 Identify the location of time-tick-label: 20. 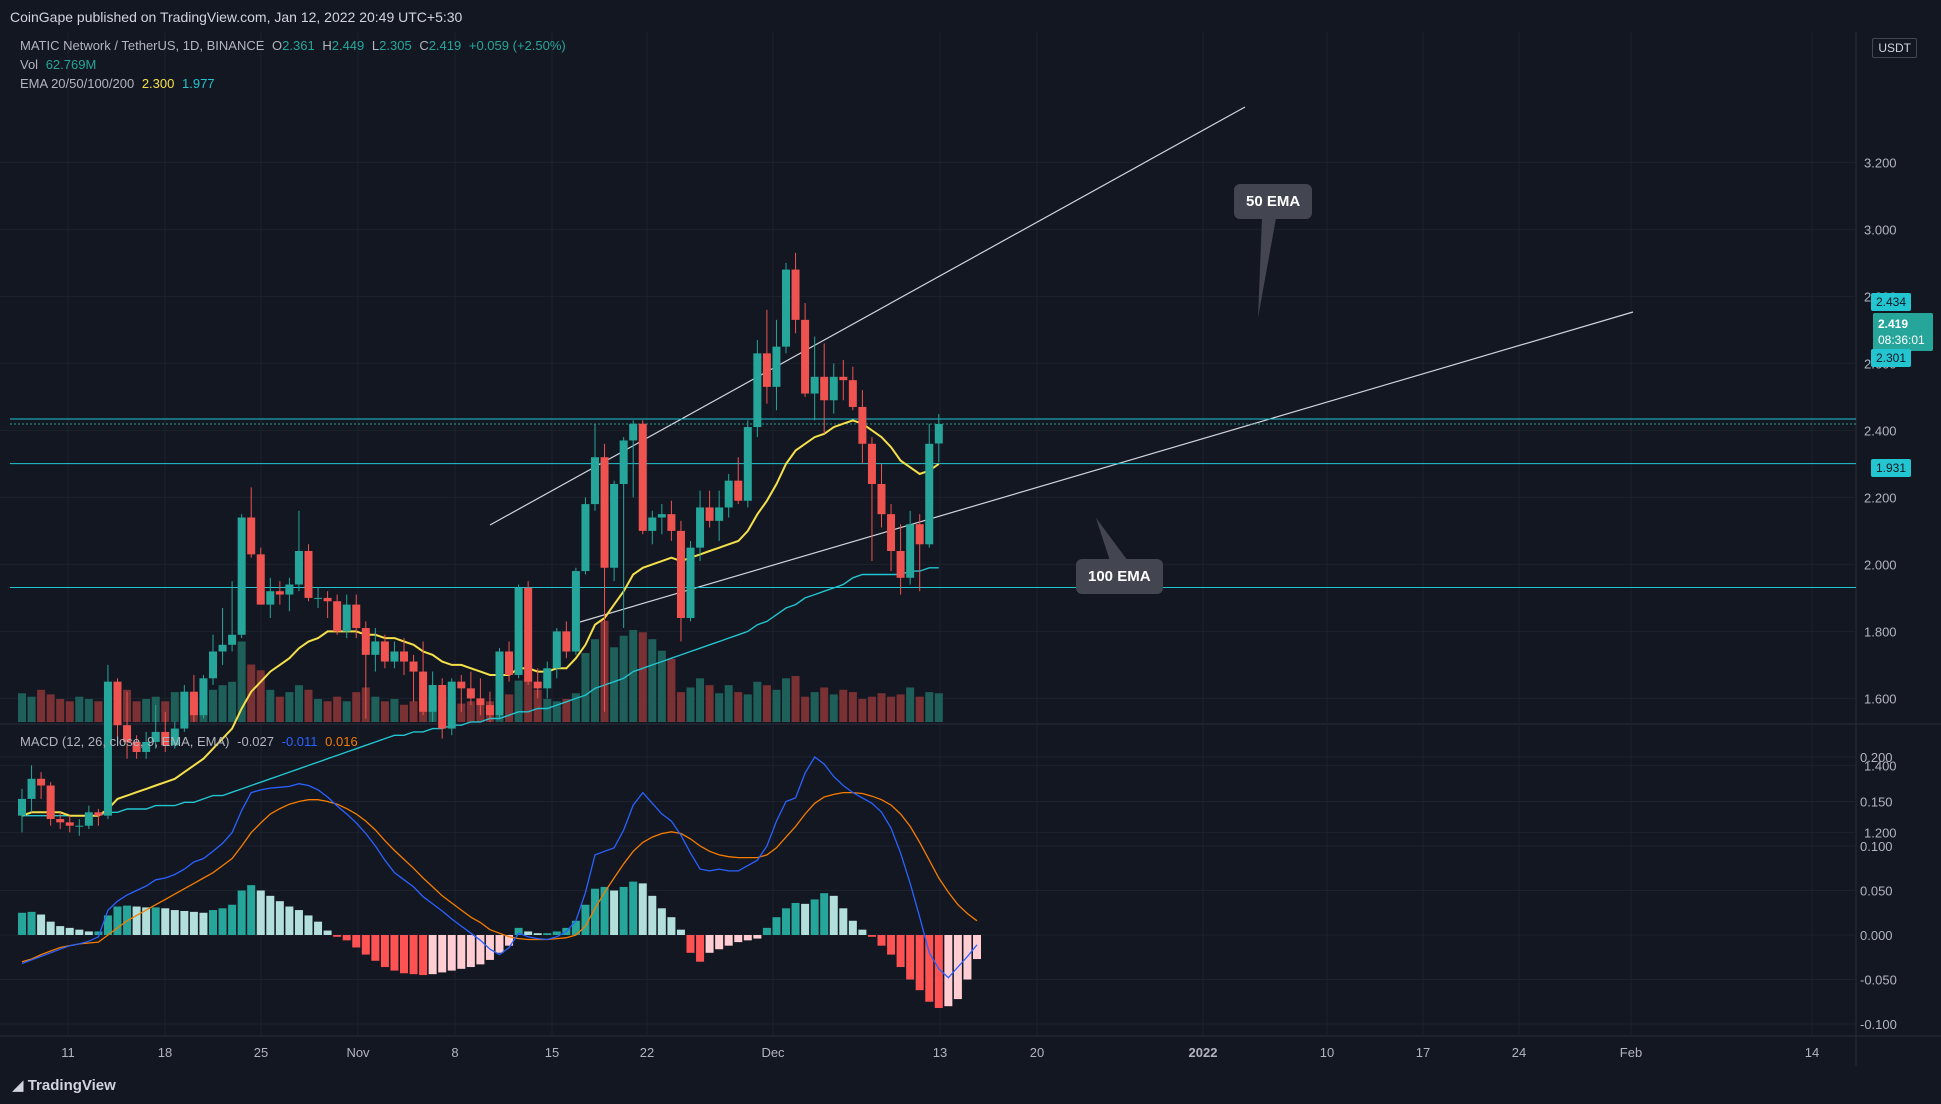
(1037, 1052).